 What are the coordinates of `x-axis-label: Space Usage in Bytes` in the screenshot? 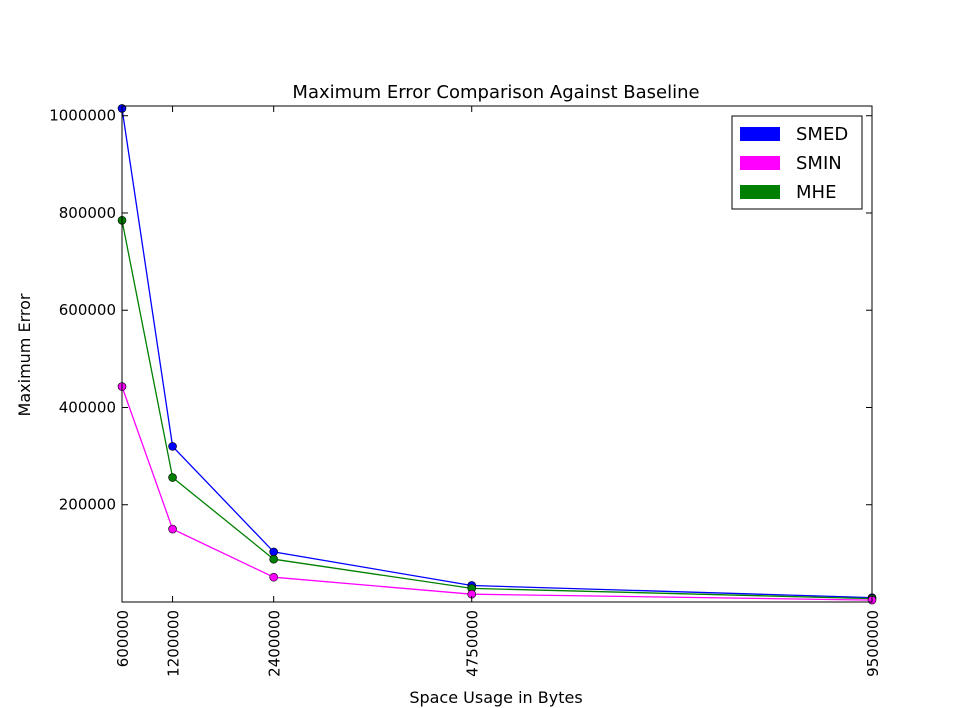 It's located at (495, 697).